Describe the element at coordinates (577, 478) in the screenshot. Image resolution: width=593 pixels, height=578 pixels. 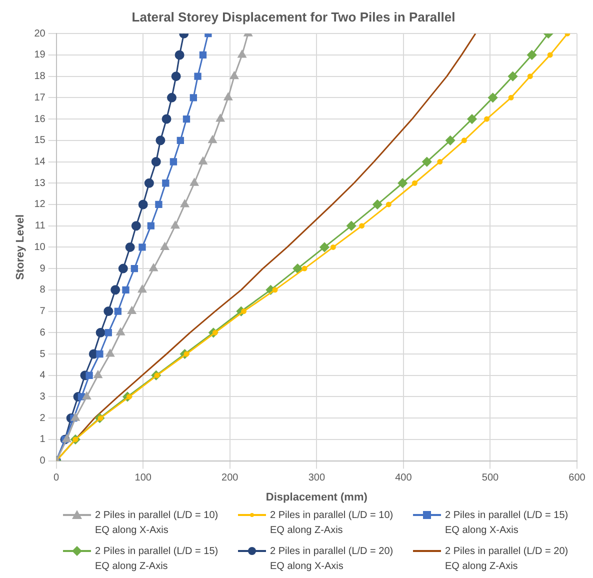
I see `x-tick-label: 600` at that location.